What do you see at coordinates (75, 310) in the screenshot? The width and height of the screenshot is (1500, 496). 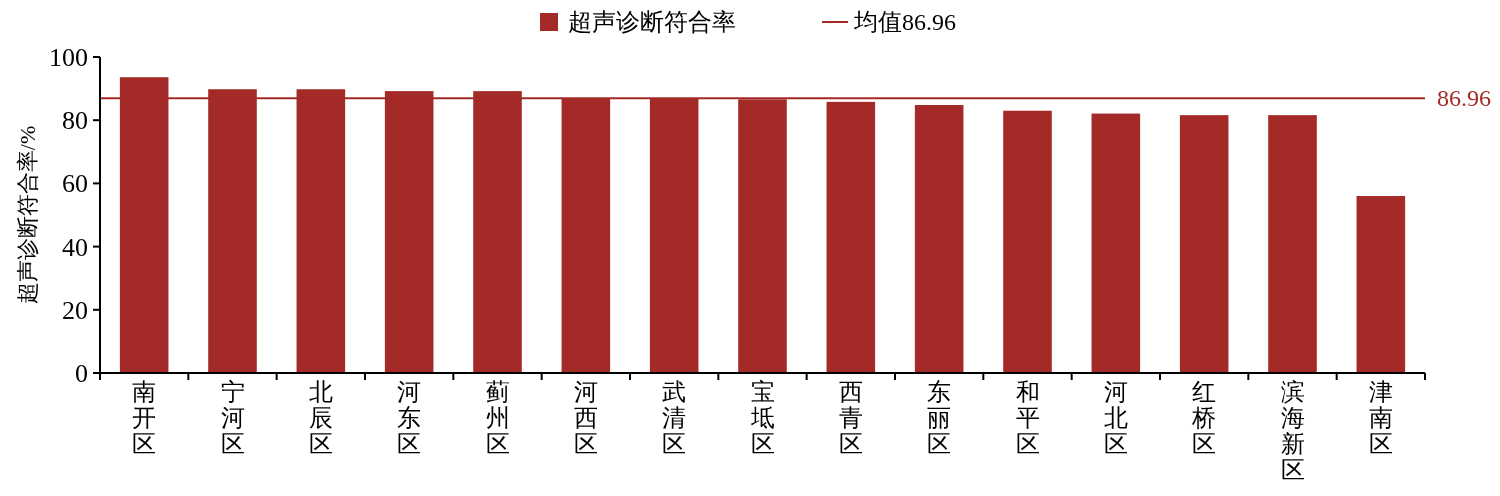 I see `y-tick-label: 20` at bounding box center [75, 310].